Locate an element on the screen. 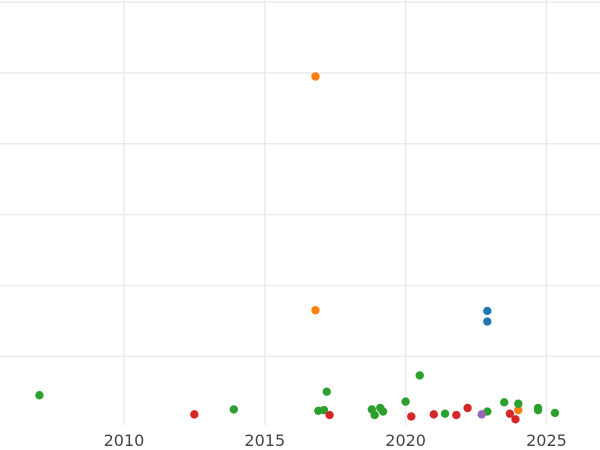  x-tick-label: 2015 is located at coordinates (264, 440).